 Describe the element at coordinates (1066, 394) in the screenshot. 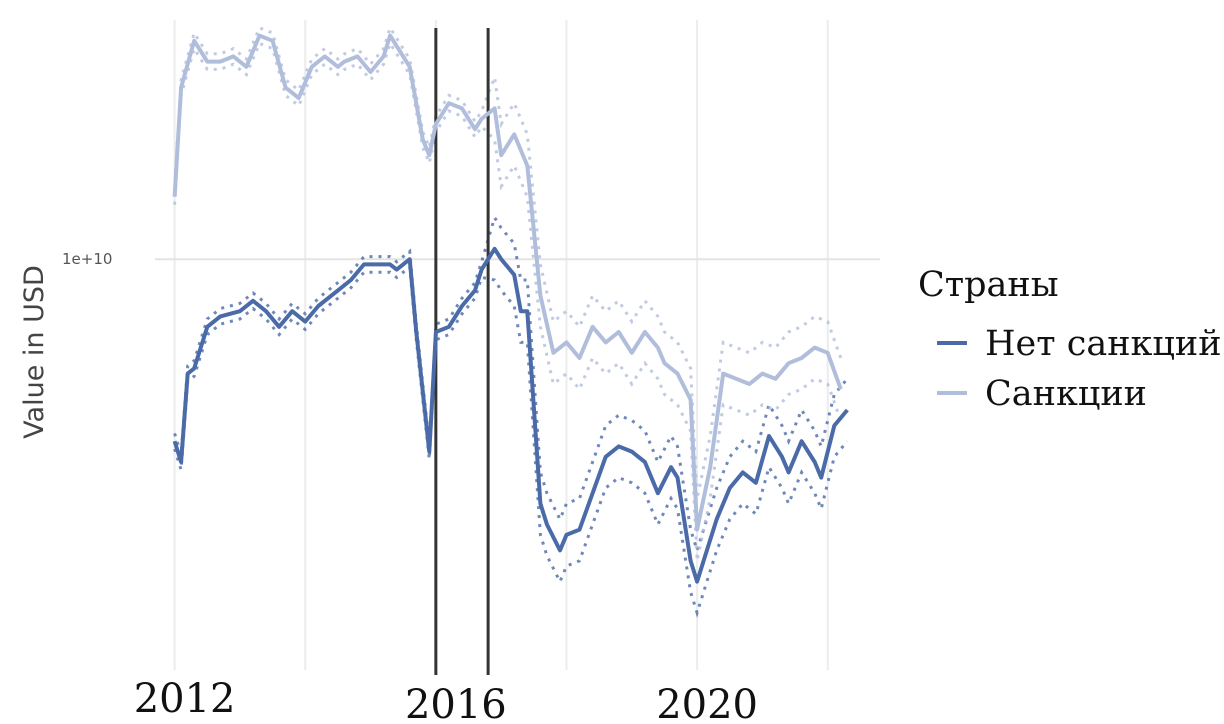

I see `legend-label: Санкции` at that location.